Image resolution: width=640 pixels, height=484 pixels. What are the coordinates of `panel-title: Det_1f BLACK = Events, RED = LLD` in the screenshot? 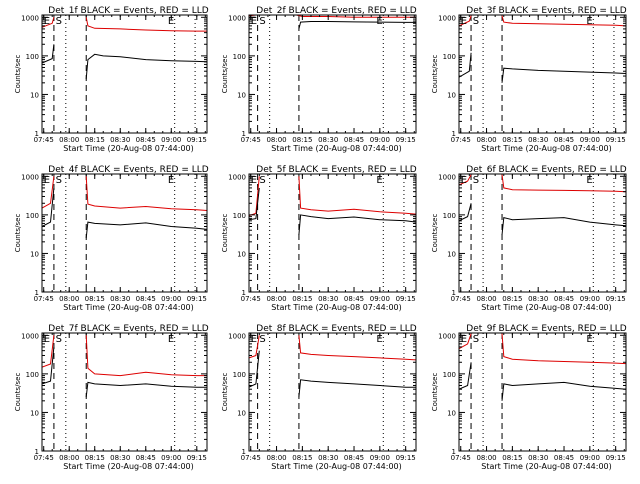 It's located at (128, 11).